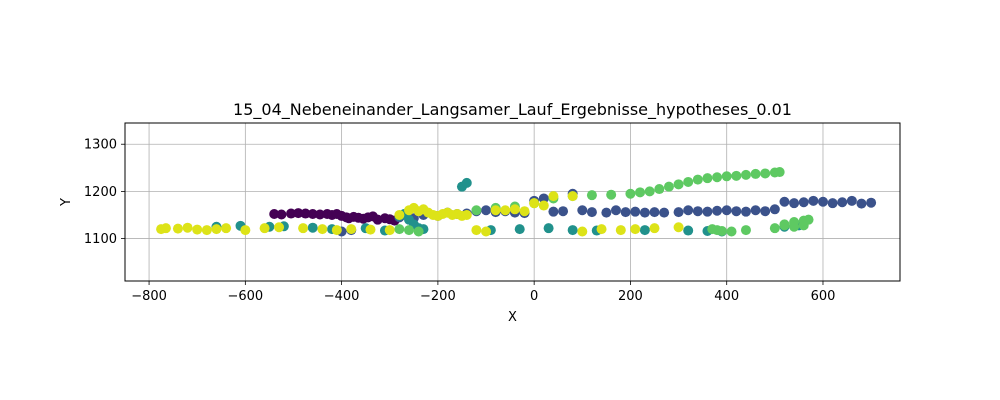 The height and width of the screenshot is (400, 1000). I want to click on x-tick-label: −200, so click(438, 296).